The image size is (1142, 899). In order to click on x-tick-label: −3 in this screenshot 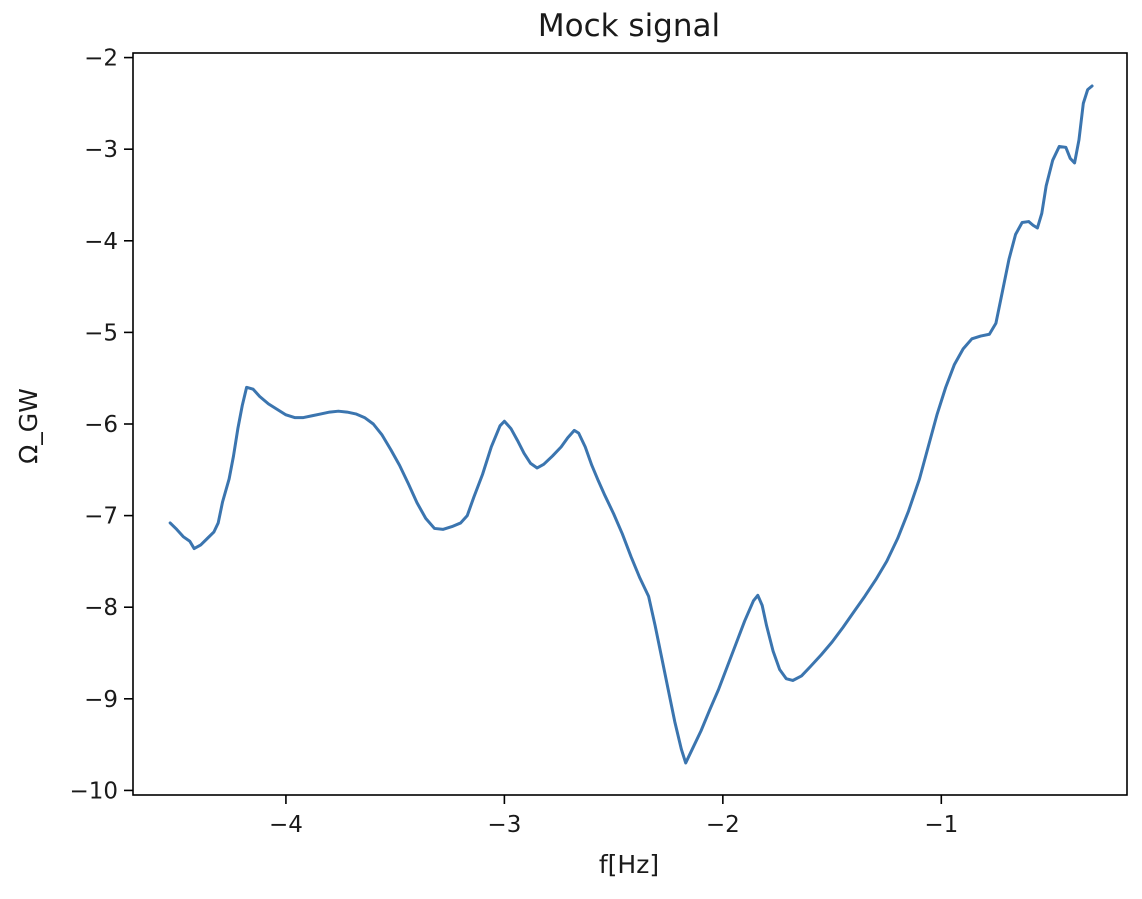, I will do `click(504, 825)`.